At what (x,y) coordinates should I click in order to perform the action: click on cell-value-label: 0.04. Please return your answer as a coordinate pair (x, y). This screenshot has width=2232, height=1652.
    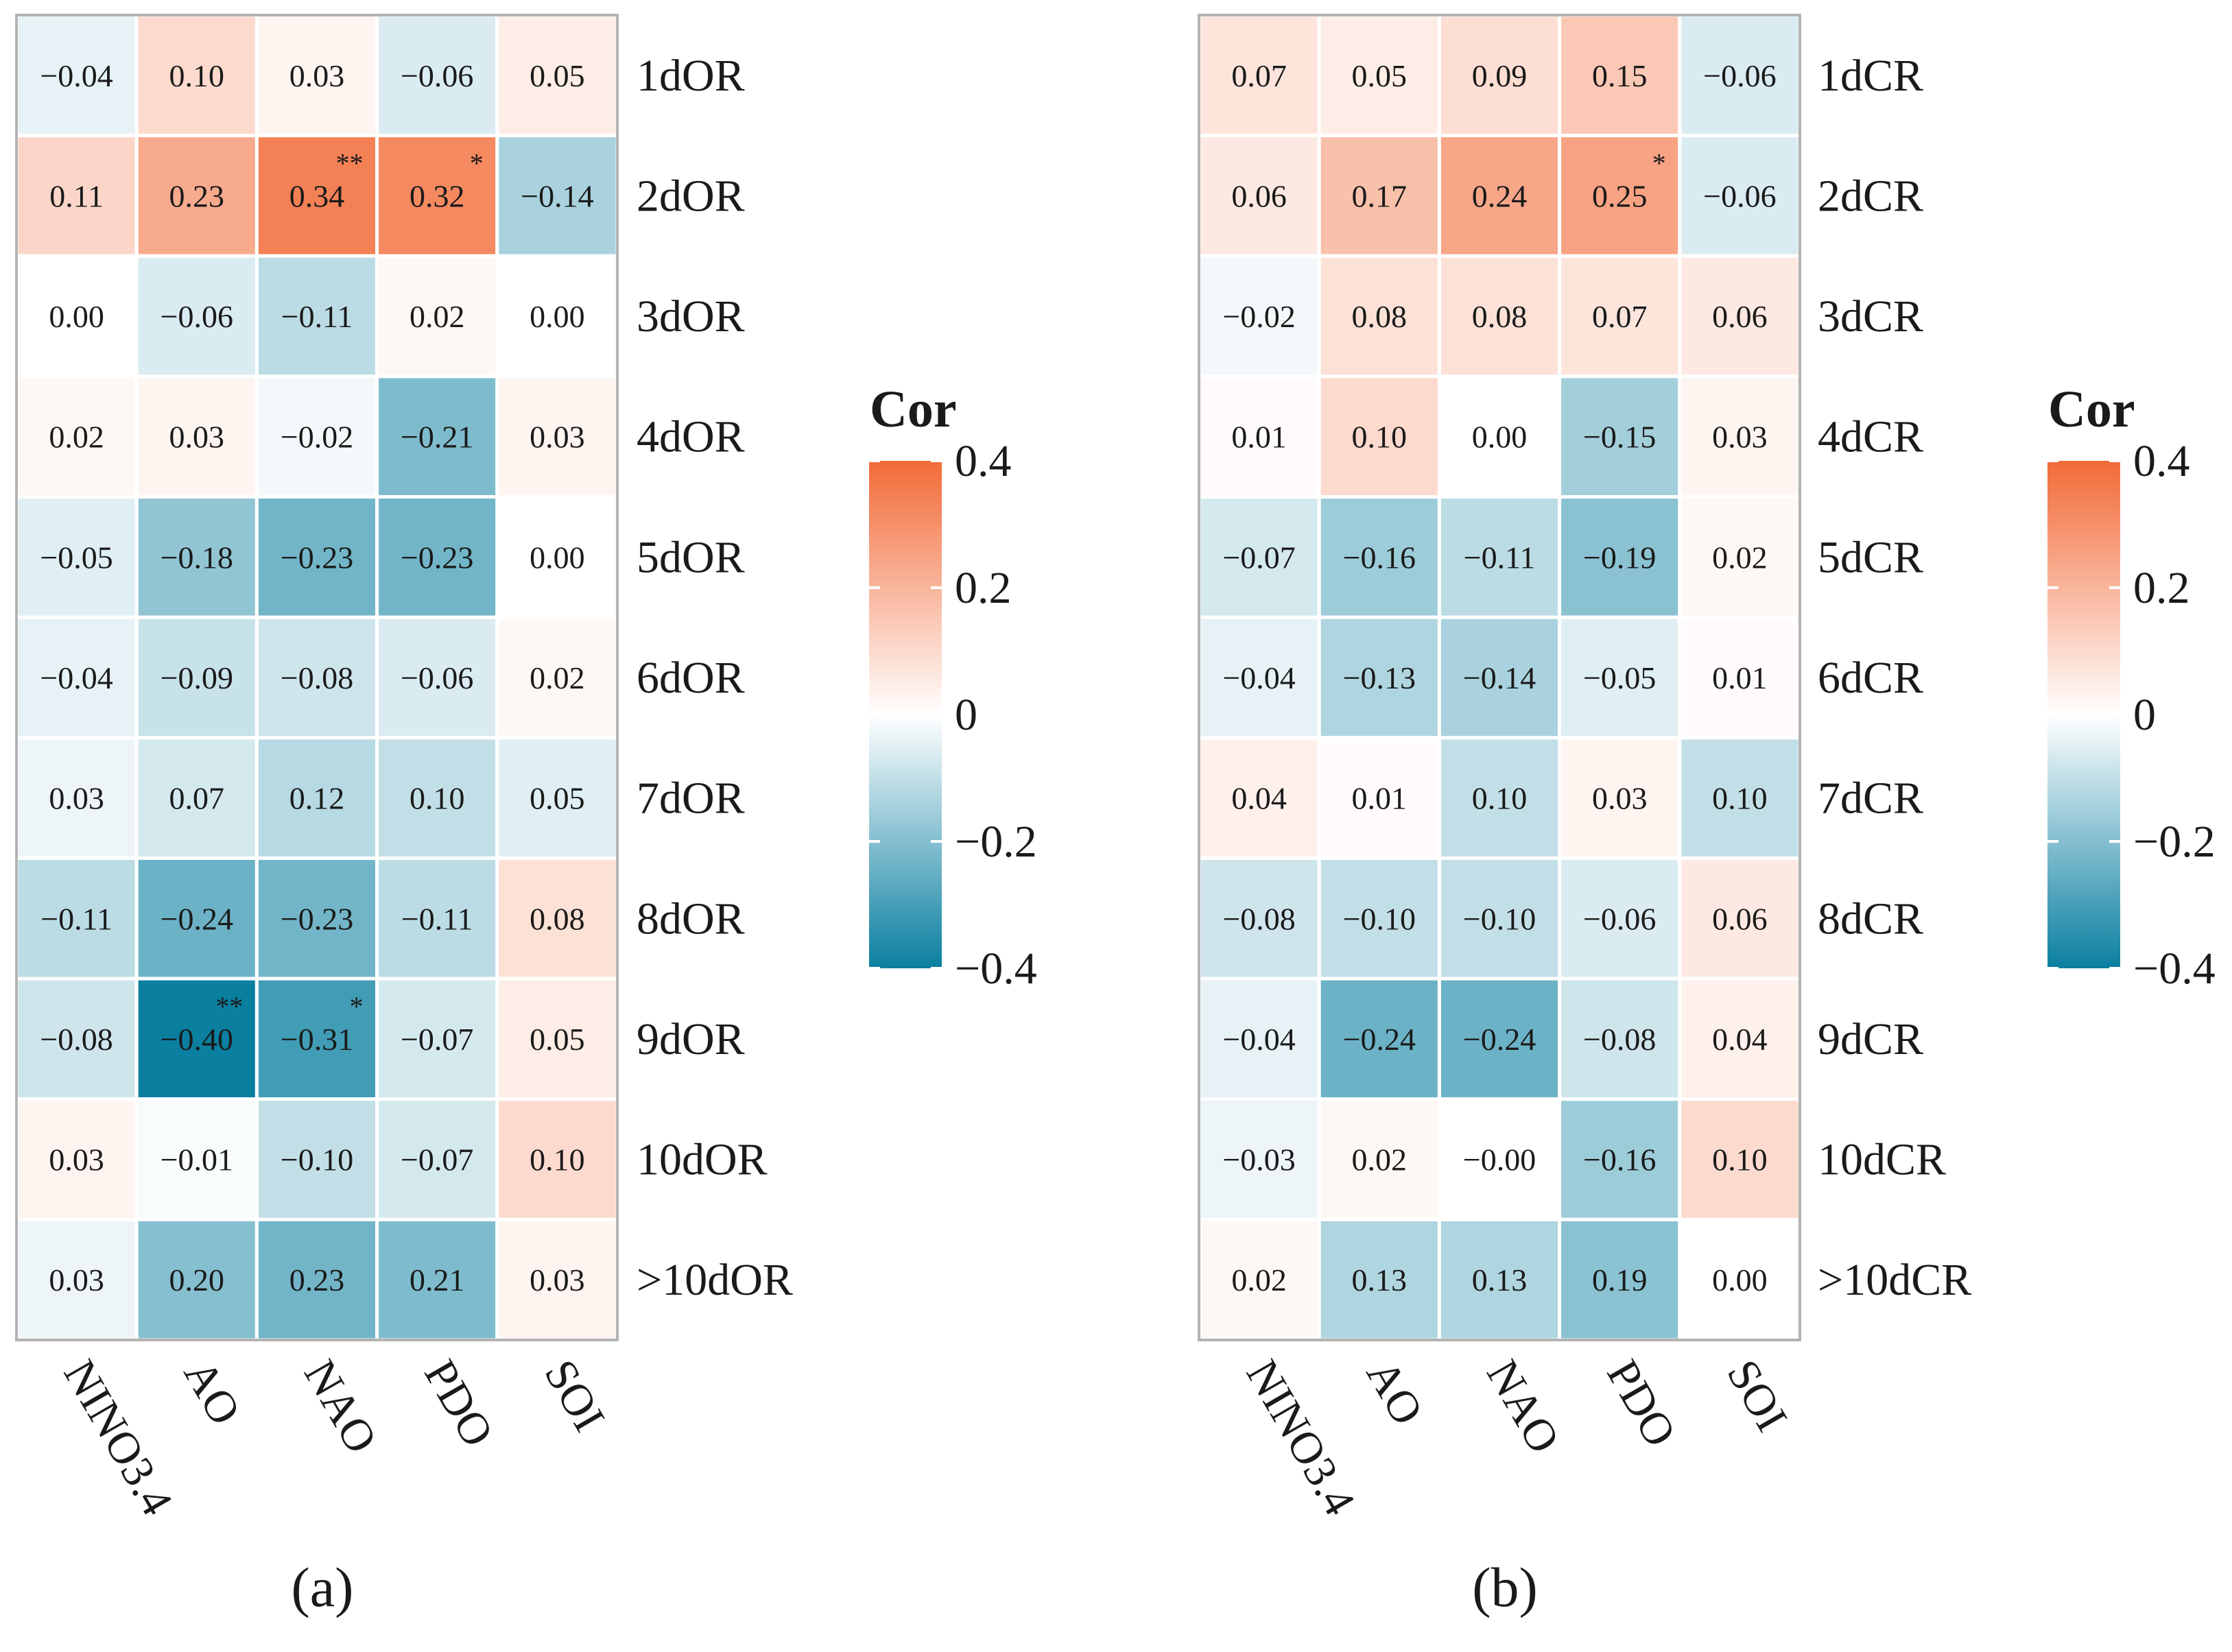
    Looking at the image, I should click on (1740, 1039).